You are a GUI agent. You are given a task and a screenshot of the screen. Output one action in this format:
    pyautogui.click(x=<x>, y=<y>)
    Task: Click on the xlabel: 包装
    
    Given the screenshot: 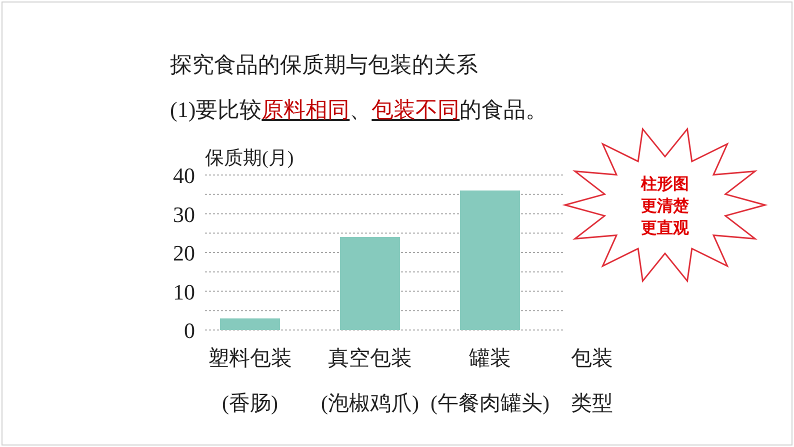 What is the action you would take?
    pyautogui.click(x=592, y=358)
    